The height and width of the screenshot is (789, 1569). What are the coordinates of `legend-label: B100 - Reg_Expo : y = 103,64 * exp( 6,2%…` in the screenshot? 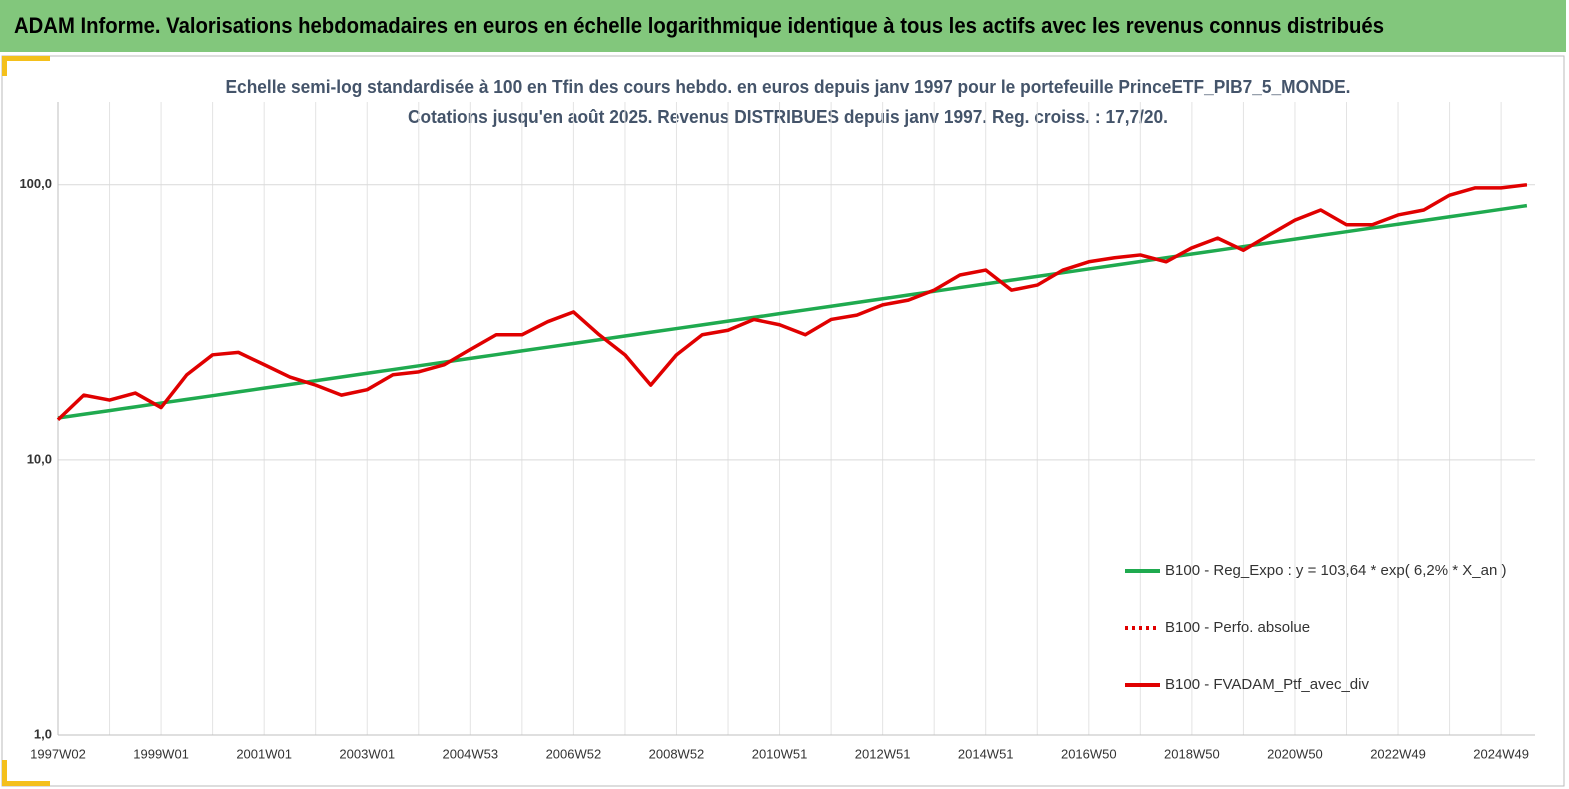 It's located at (1335, 570).